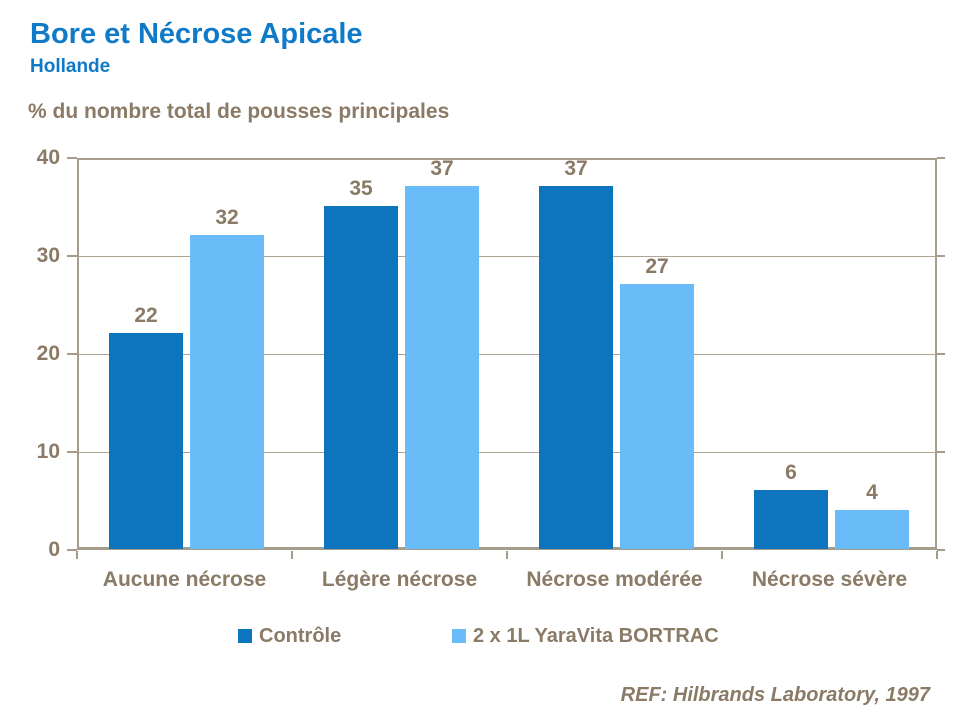  Describe the element at coordinates (227, 217) in the screenshot. I see `bar-value-label: 32` at that location.